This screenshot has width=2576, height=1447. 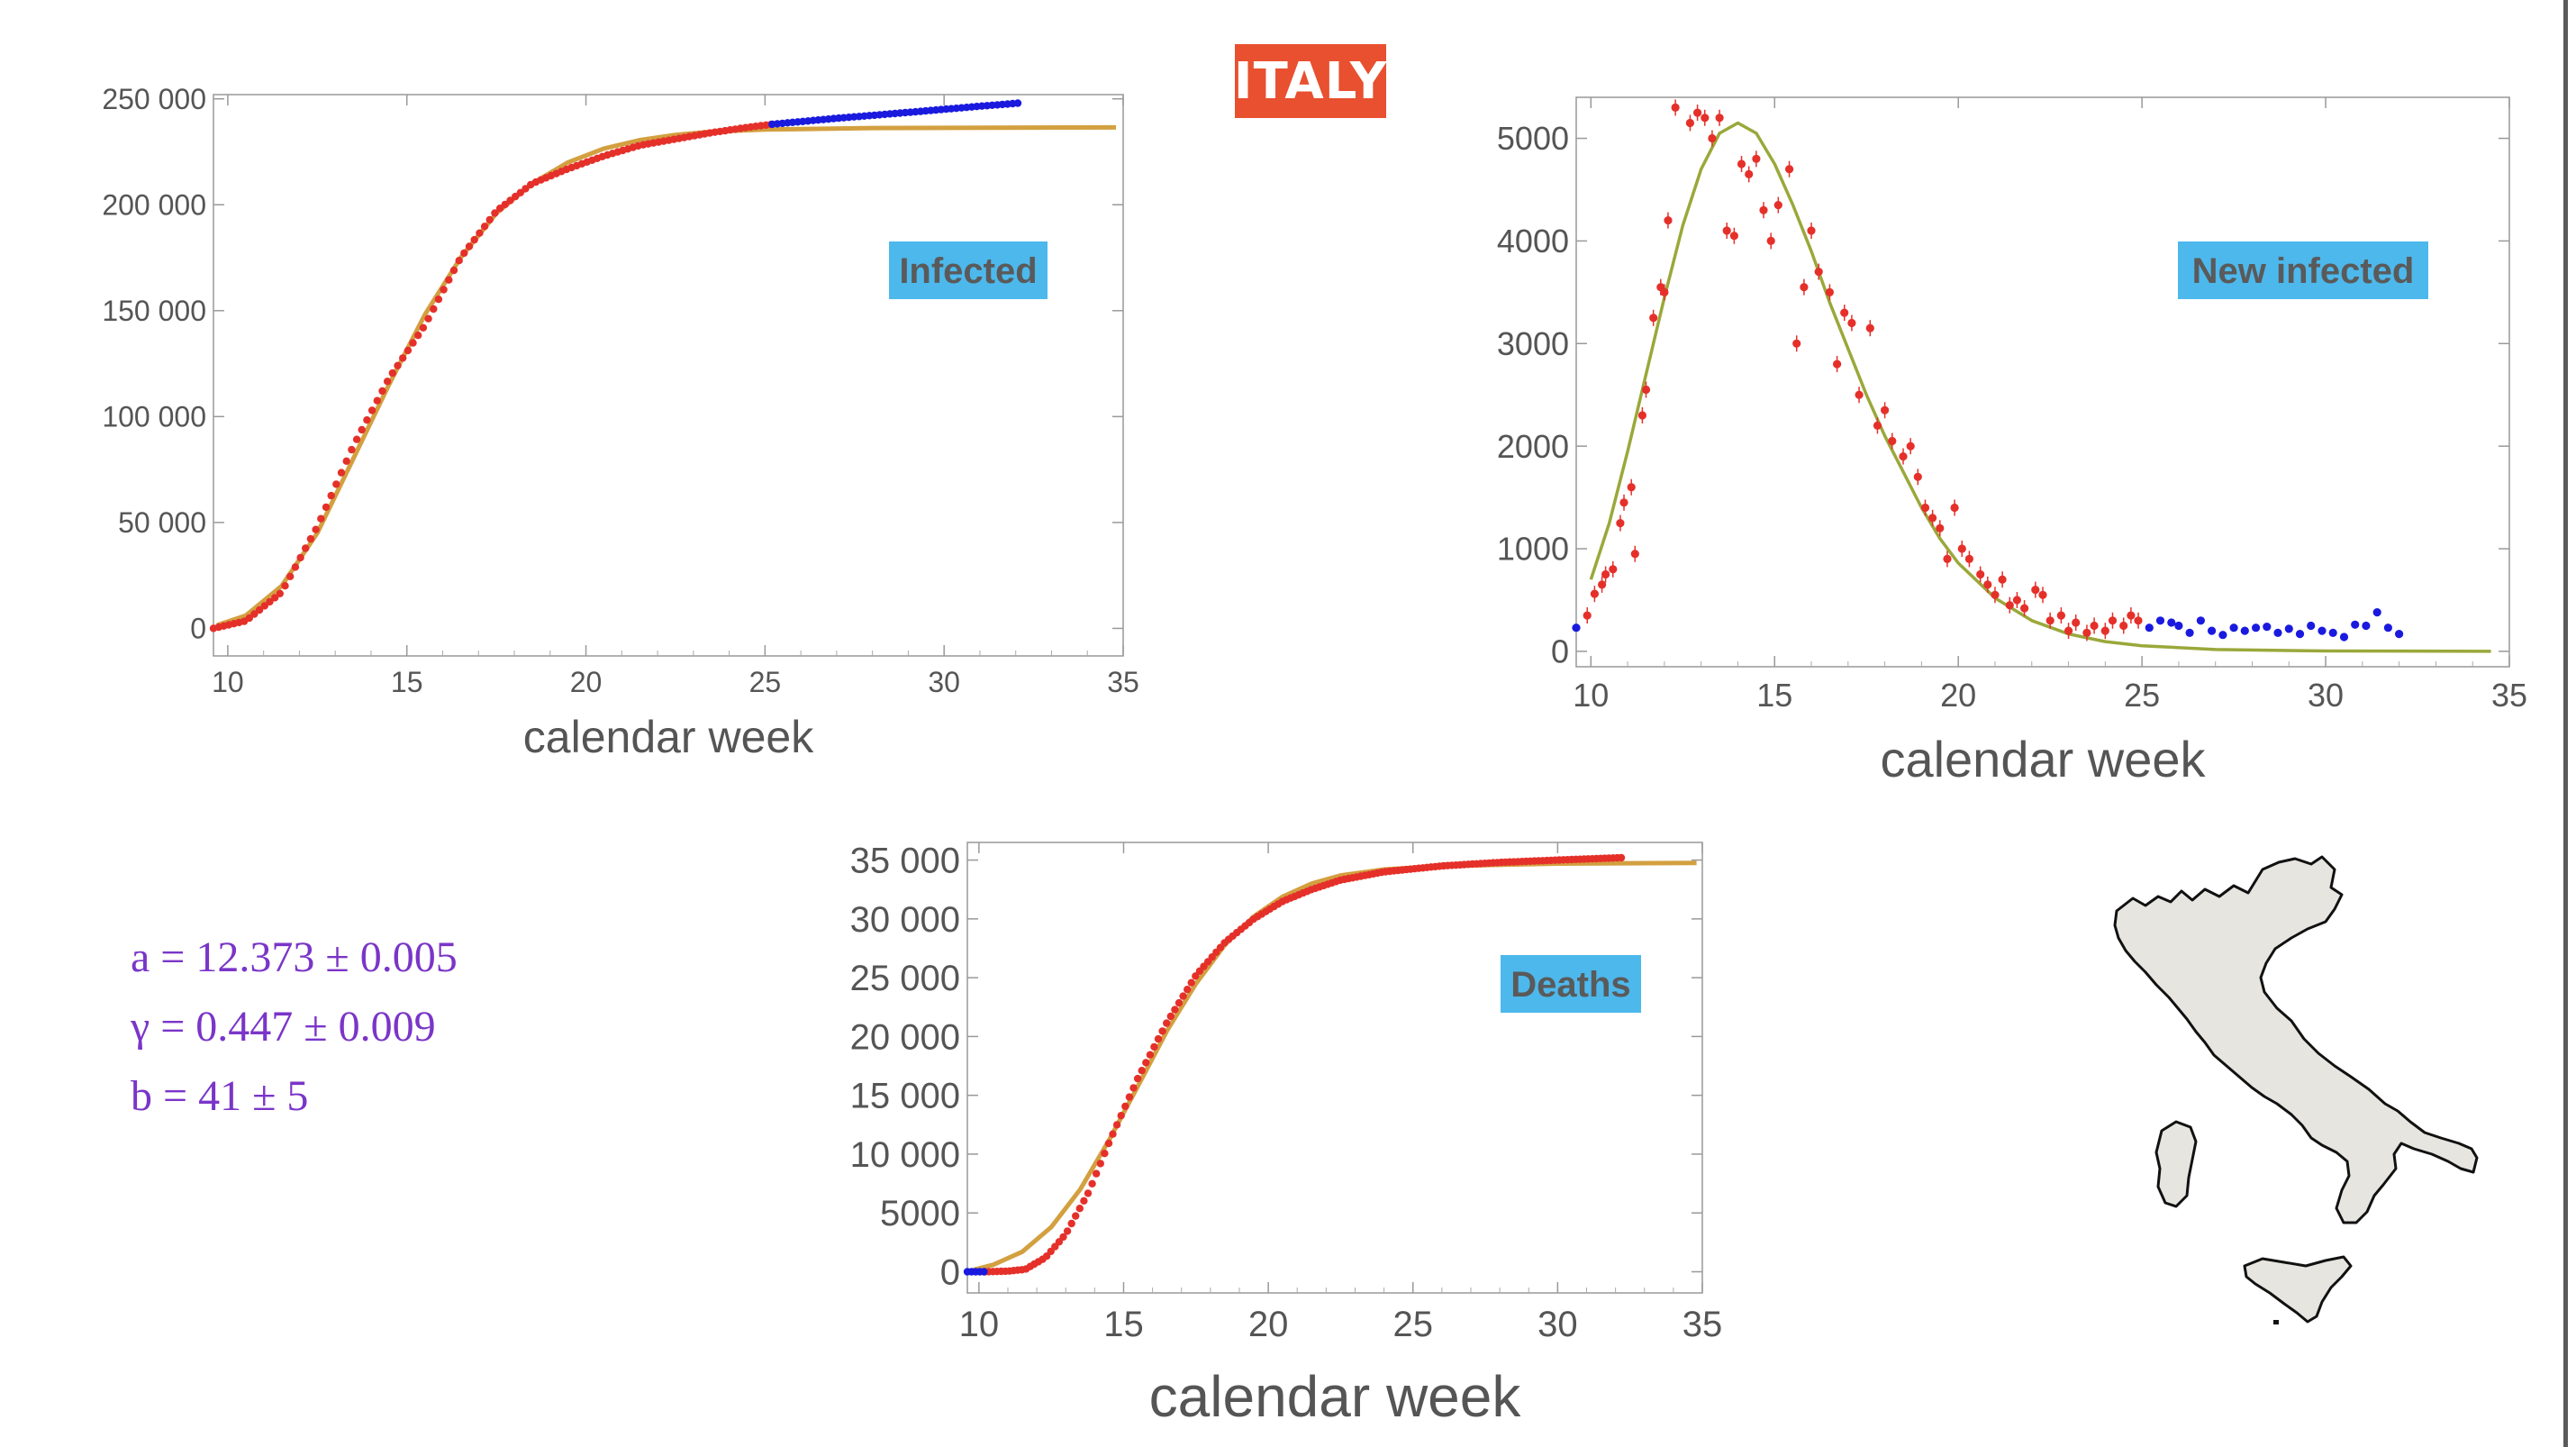 I want to click on y-tick-label: 15 000, so click(x=905, y=1096).